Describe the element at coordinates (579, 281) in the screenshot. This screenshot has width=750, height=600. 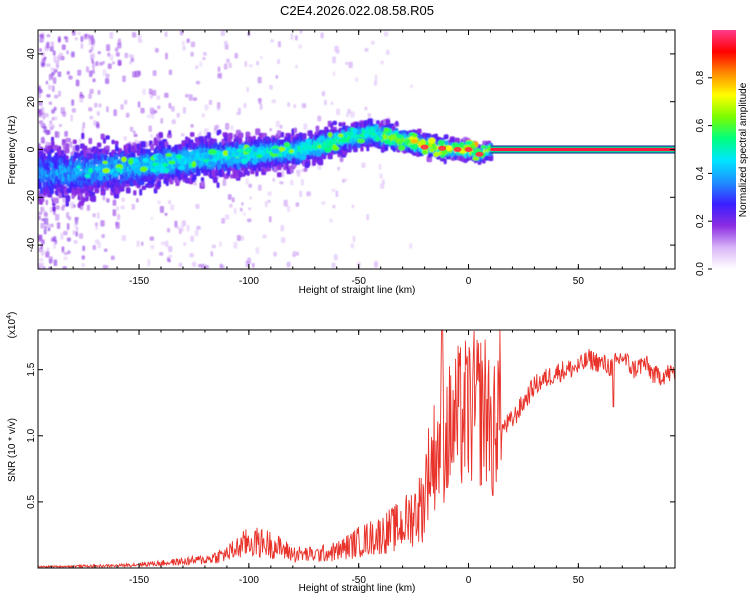
I see `spectrogram-x-tick-label: 50` at that location.